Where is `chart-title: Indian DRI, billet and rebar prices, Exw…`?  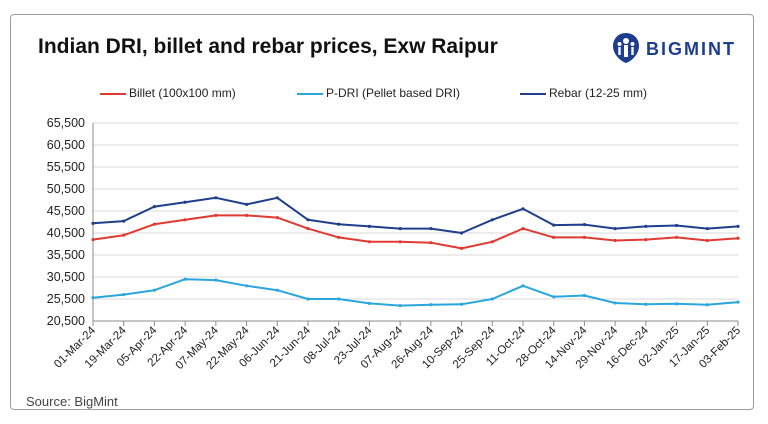
chart-title: Indian DRI, billet and rebar prices, Exw… is located at coordinates (268, 46).